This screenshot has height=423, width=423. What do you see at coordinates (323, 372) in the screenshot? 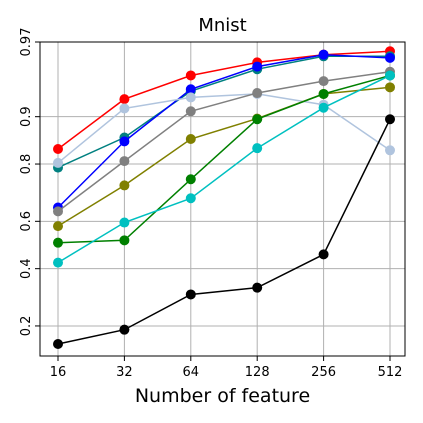
I see `x-tick-label: 256` at bounding box center [323, 372].